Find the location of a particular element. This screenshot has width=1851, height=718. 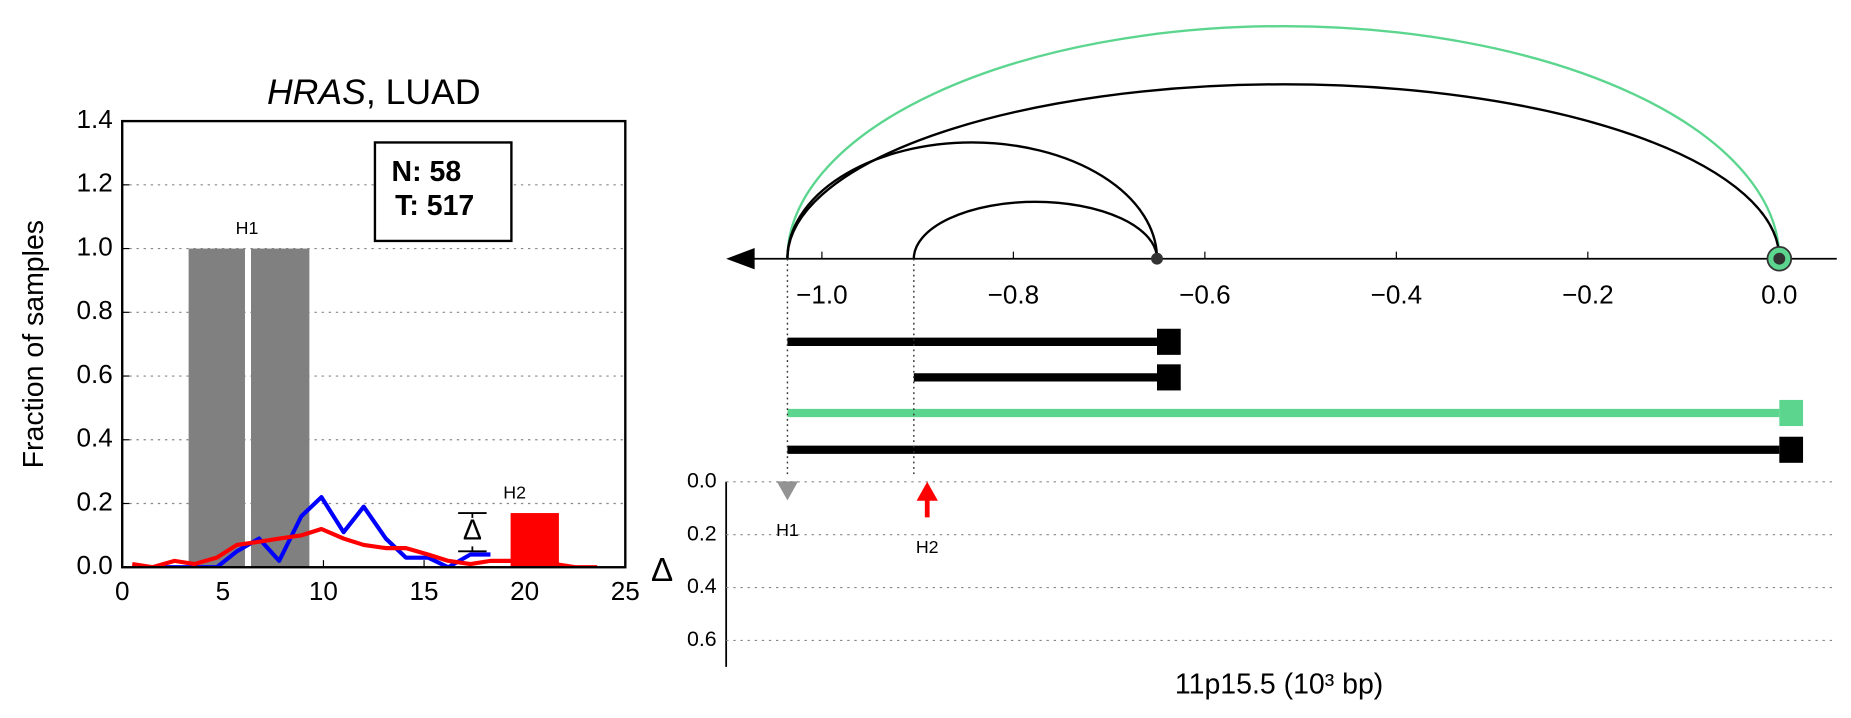

y-axis-label: Fraction of samples is located at coordinates (34, 344).